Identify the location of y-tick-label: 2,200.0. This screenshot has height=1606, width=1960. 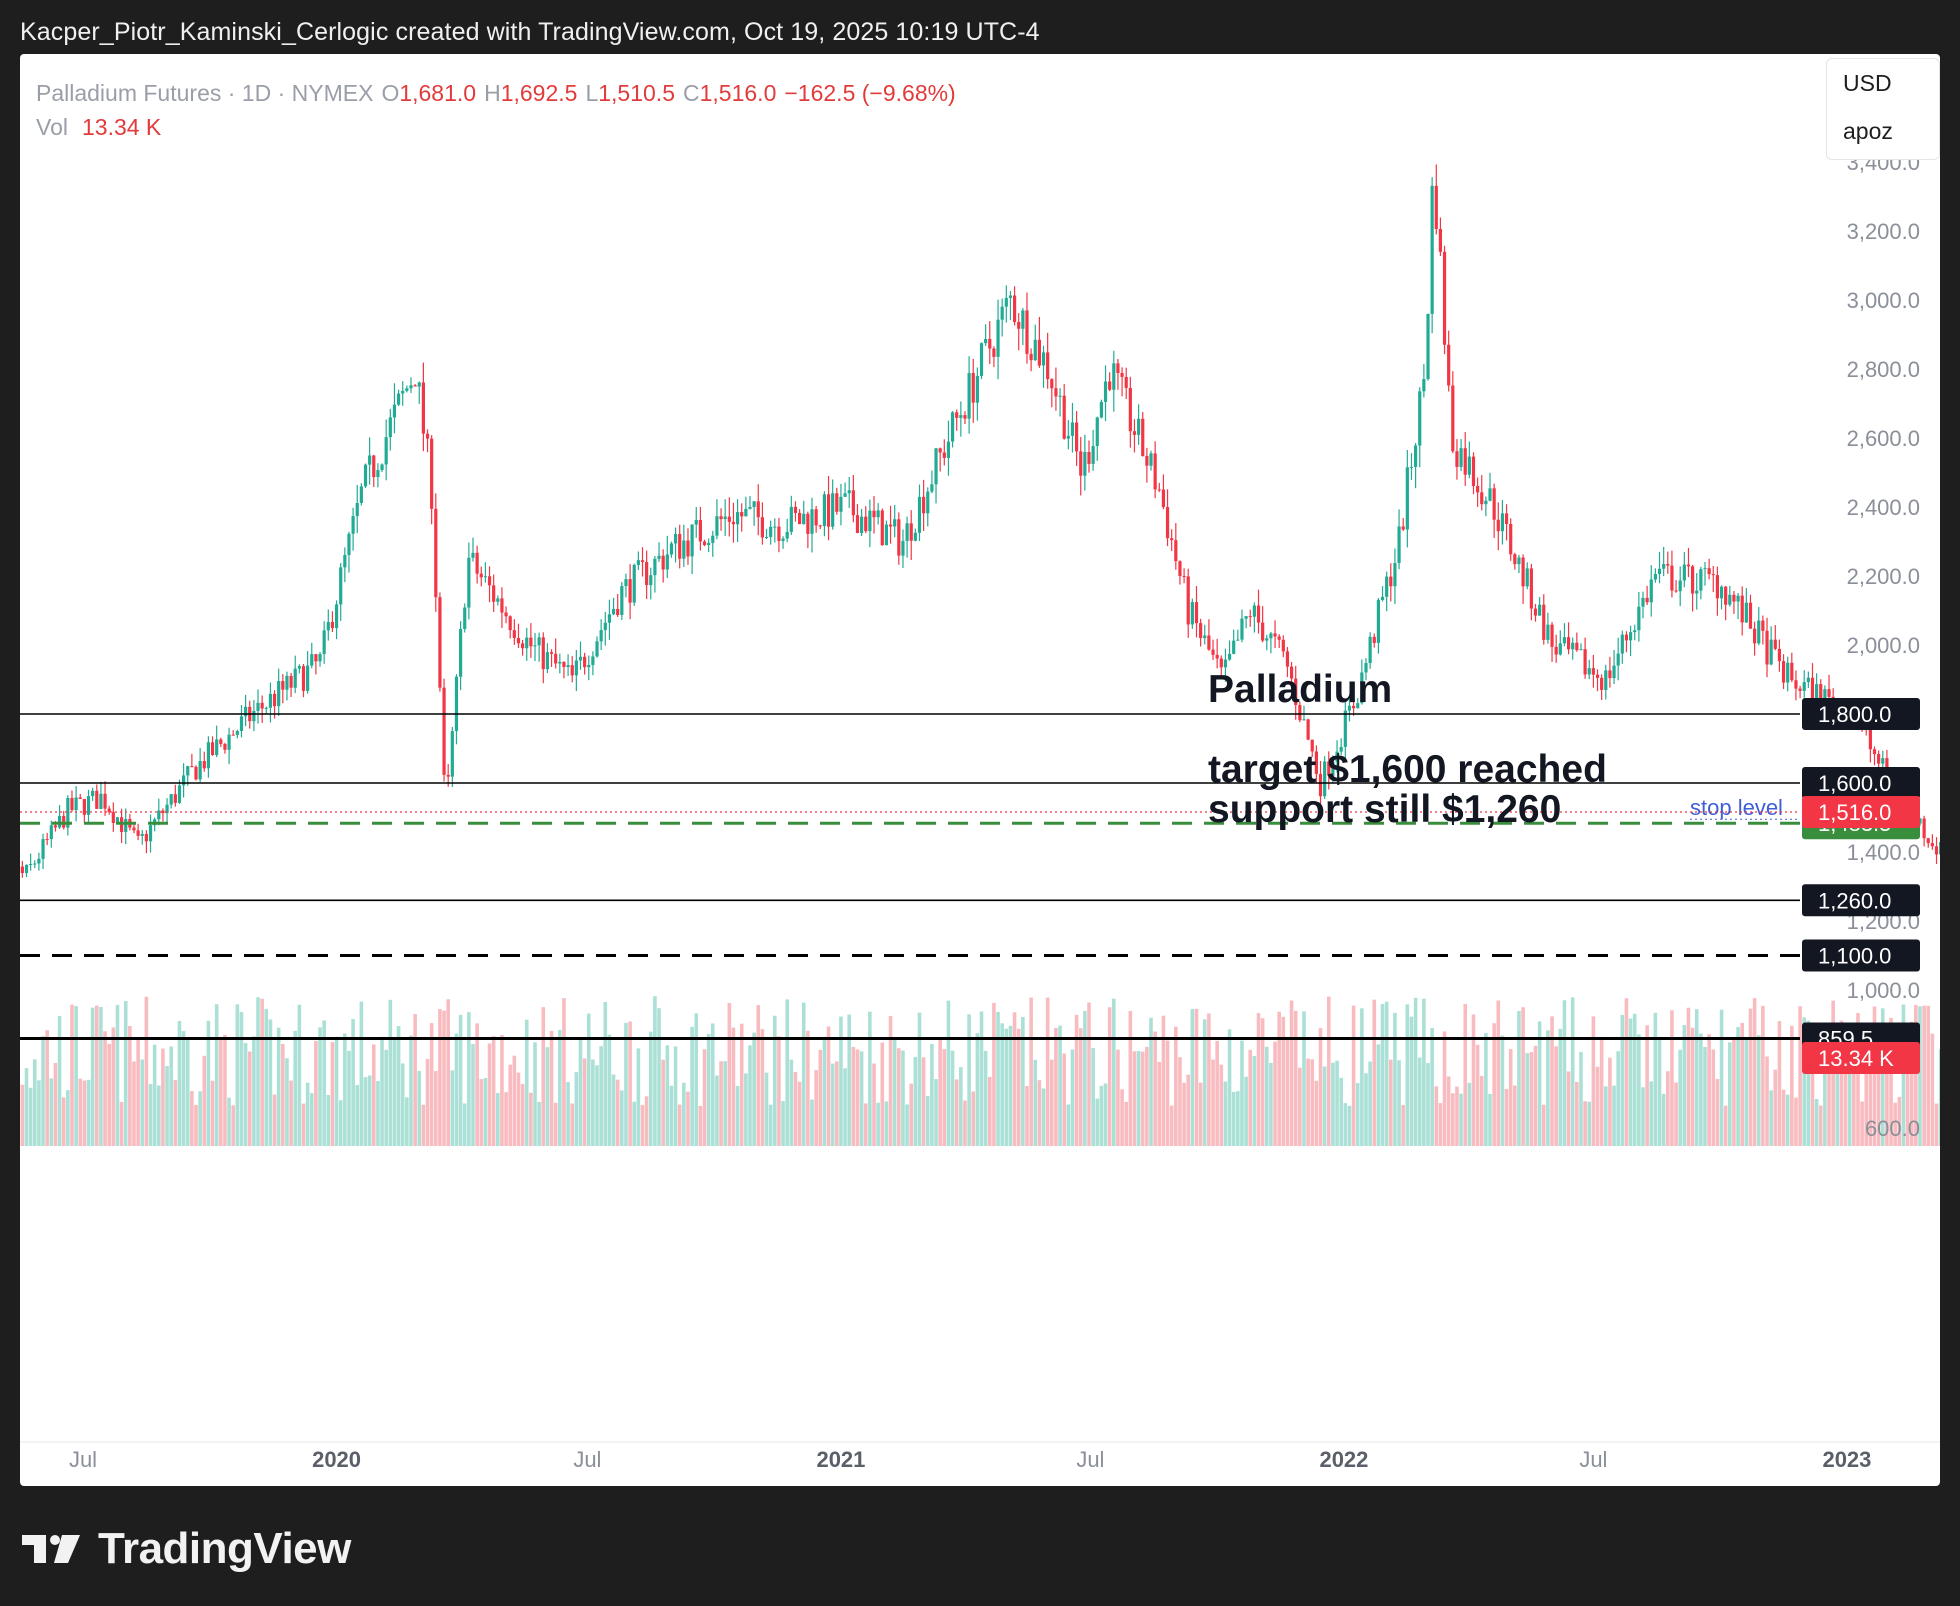
(1883, 576).